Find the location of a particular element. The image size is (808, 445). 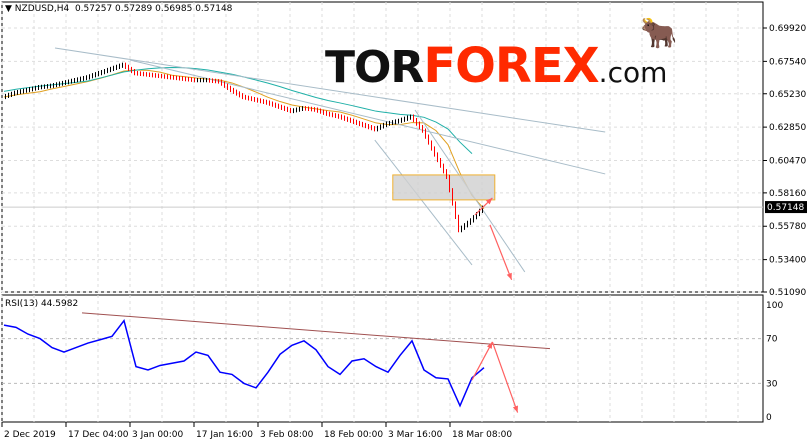

price-tick-label: 0.60470 is located at coordinates (787, 161).